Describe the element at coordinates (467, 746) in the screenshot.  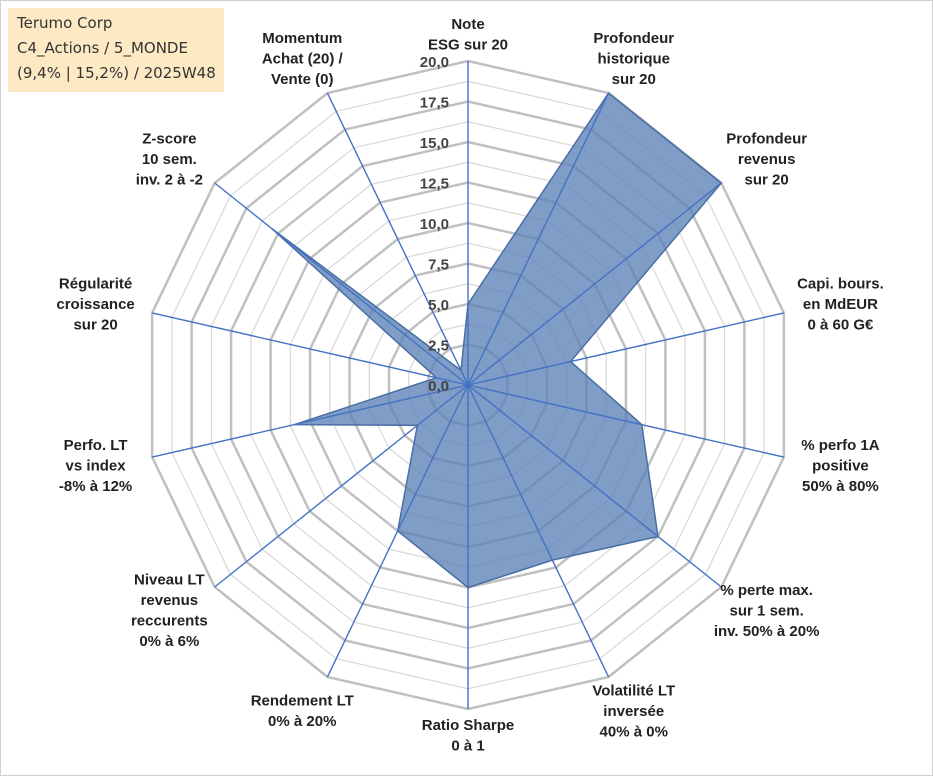
I see `axis-label-line: 0 à 1` at that location.